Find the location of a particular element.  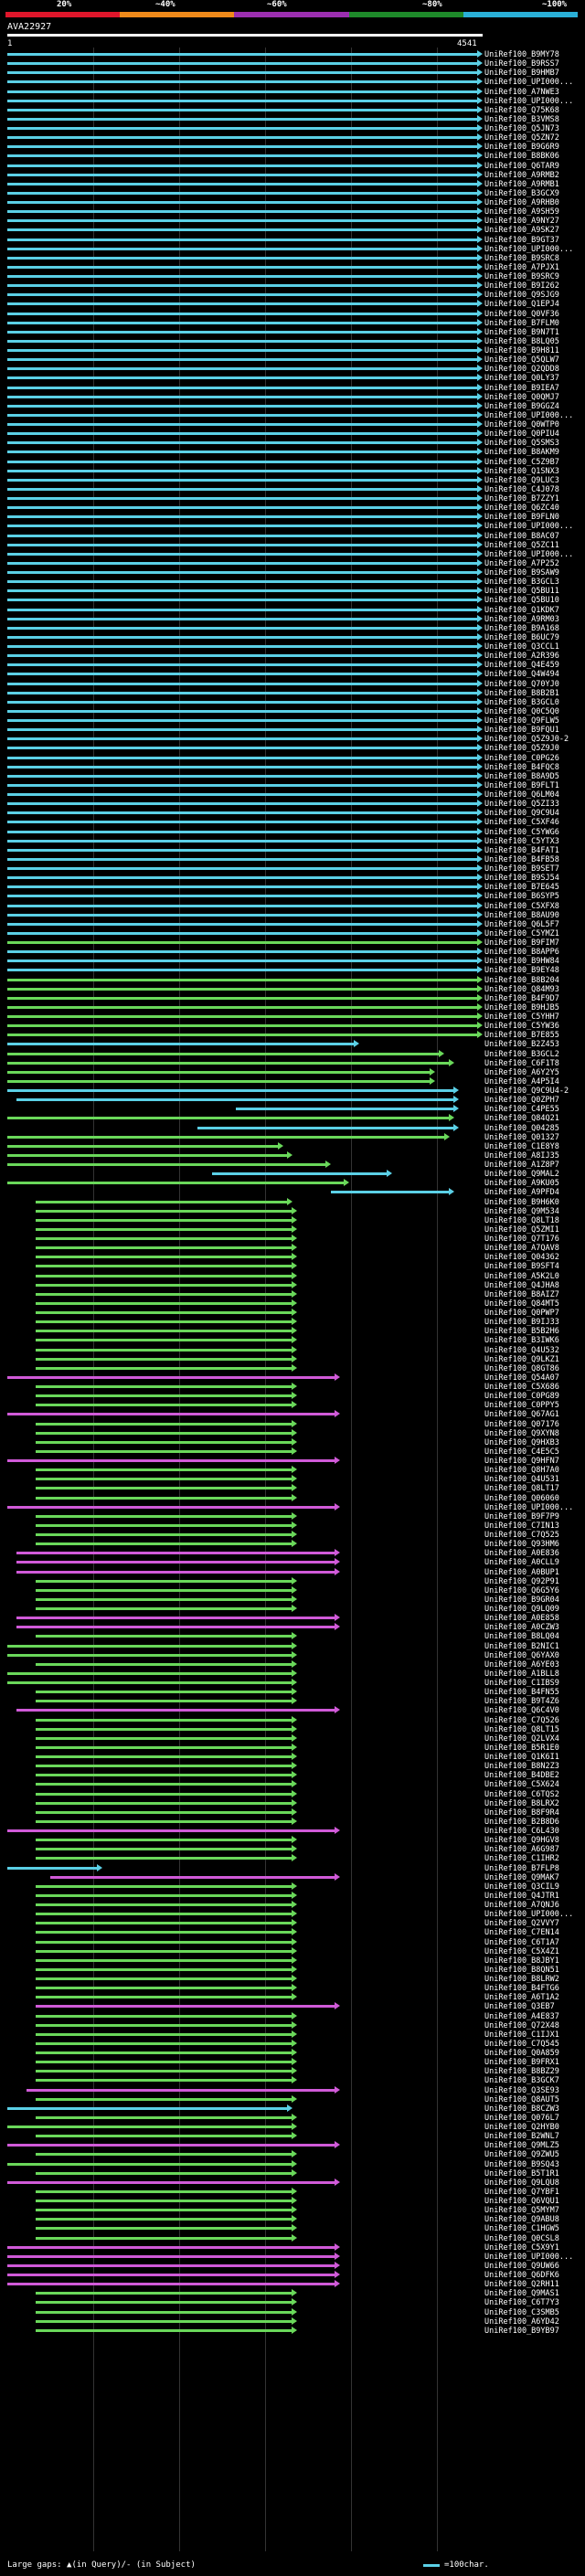

hit-row: UniRef100_C5Z9B7 is located at coordinates (293, 462).